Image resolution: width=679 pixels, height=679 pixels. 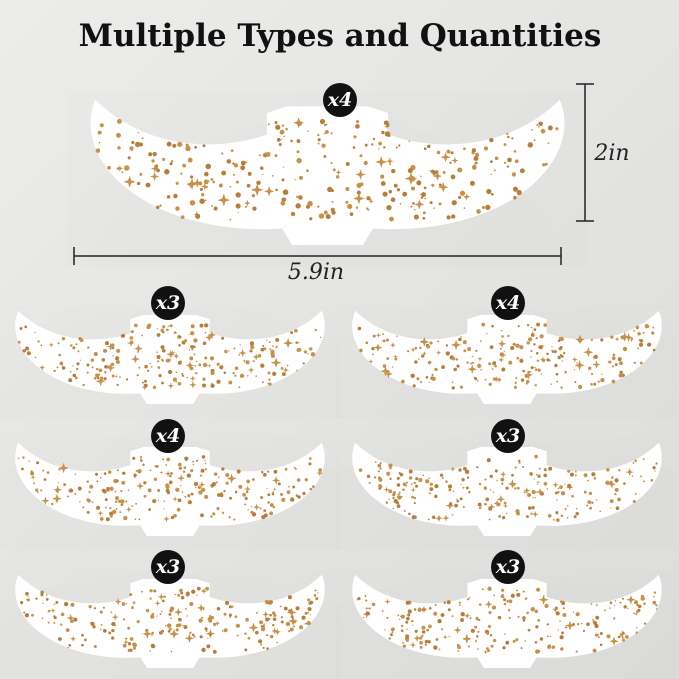 I want to click on sheet-shape, so click(x=507, y=357).